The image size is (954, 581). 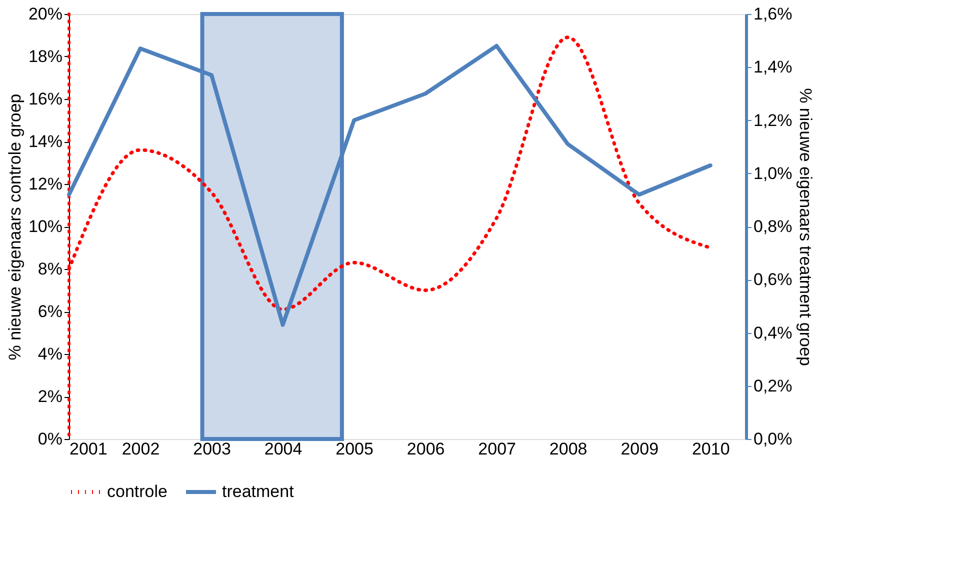 I want to click on y2-tick-label: 1,4%, so click(x=773, y=67).